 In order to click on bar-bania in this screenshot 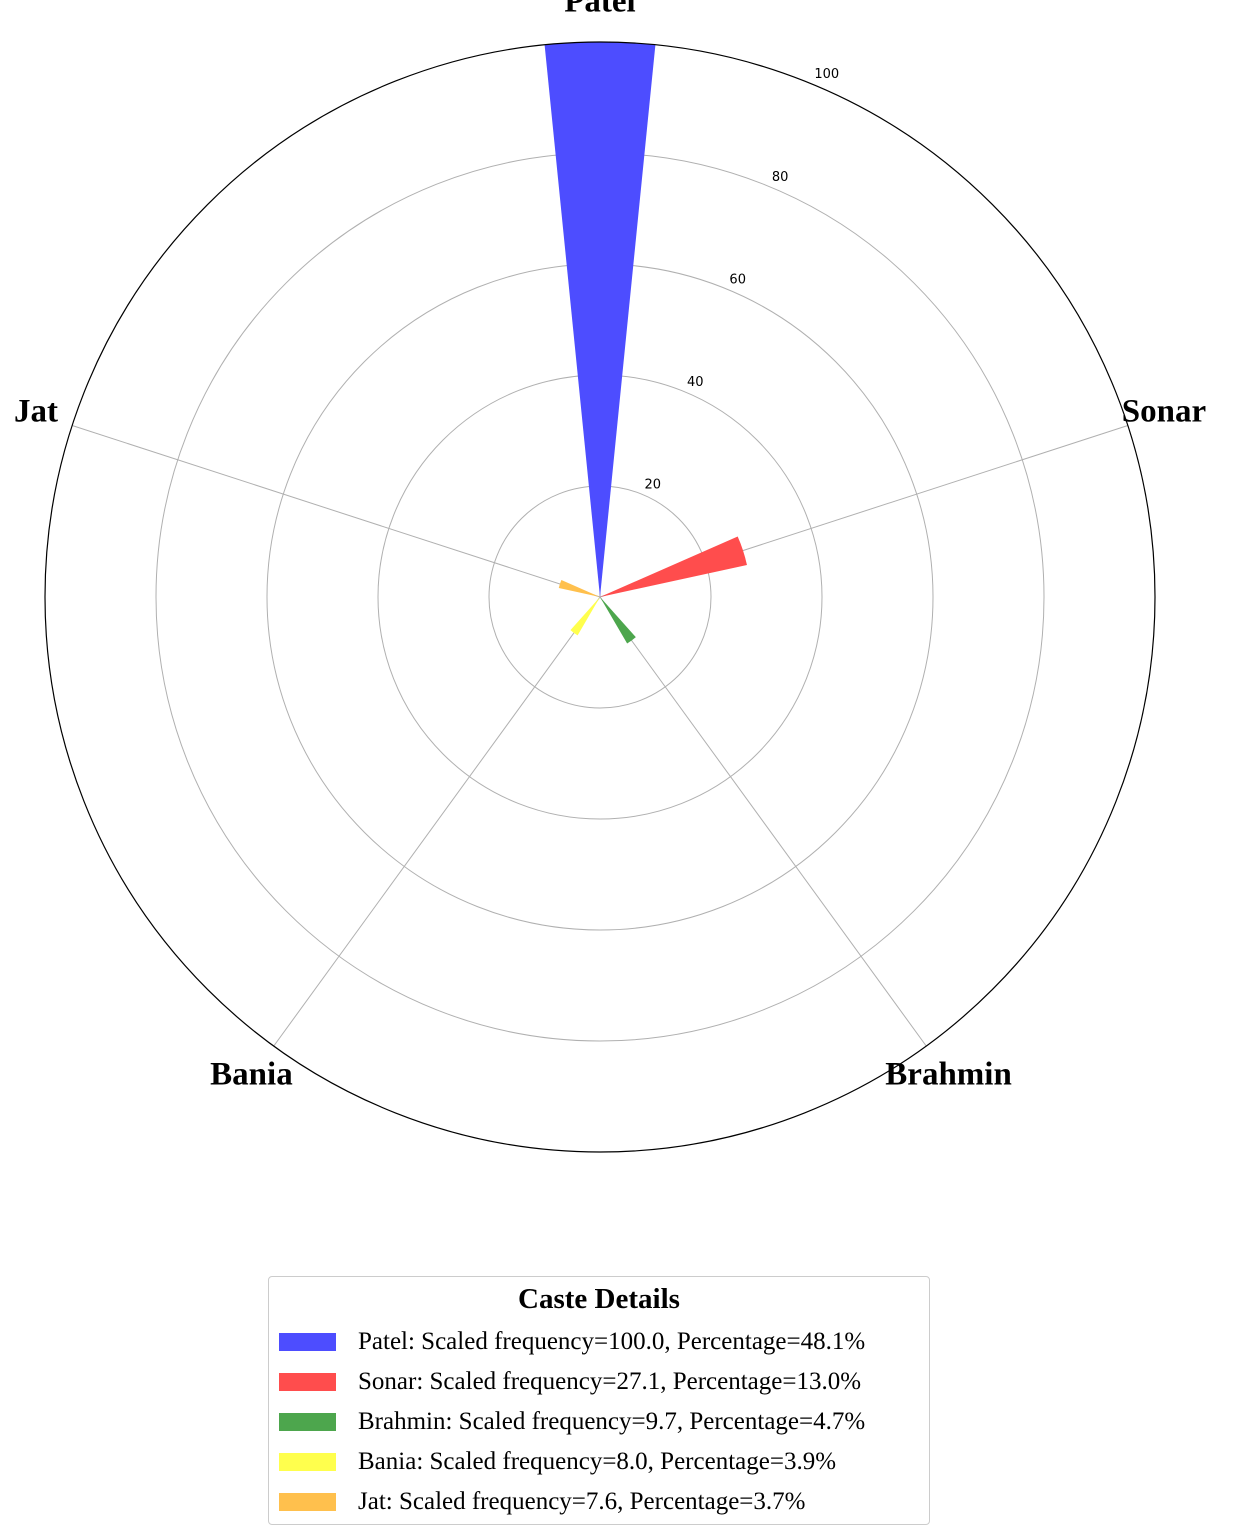, I will do `click(585, 616)`.